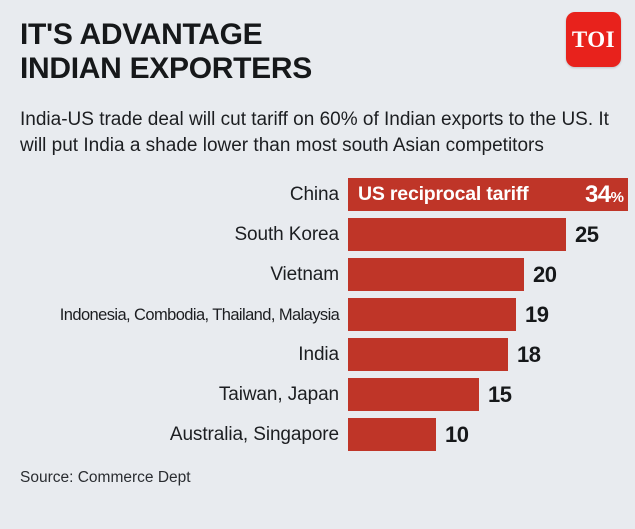  Describe the element at coordinates (141, 34) in the screenshot. I see `page-title-line-1: IT'S ADVANTAGE` at that location.